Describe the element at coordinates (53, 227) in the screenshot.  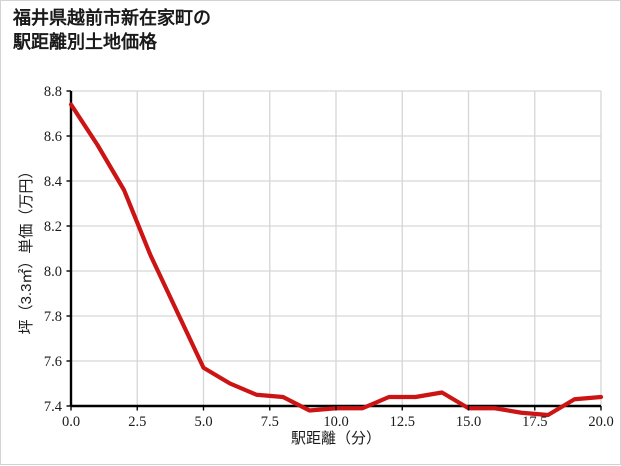
I see `y-tick-label: 8.2` at that location.